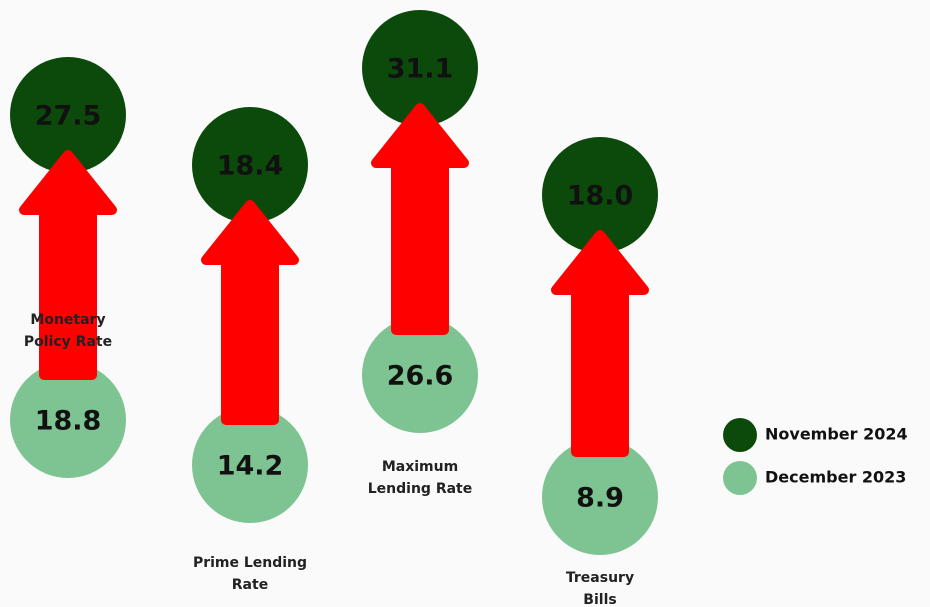 This screenshot has height=607, width=930. What do you see at coordinates (835, 477) in the screenshot?
I see `legend-label: December 2023` at bounding box center [835, 477].